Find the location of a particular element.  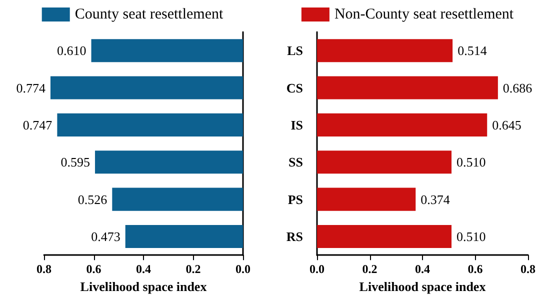

legend-label: Non-County seat resettlement is located at coordinates (424, 14).